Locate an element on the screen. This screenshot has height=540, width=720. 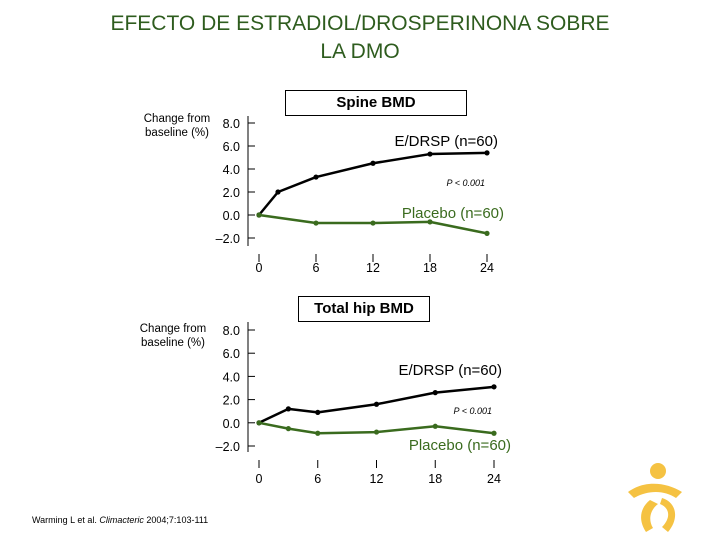
hip-y-tick-label: 2.0 is located at coordinates (231, 401).